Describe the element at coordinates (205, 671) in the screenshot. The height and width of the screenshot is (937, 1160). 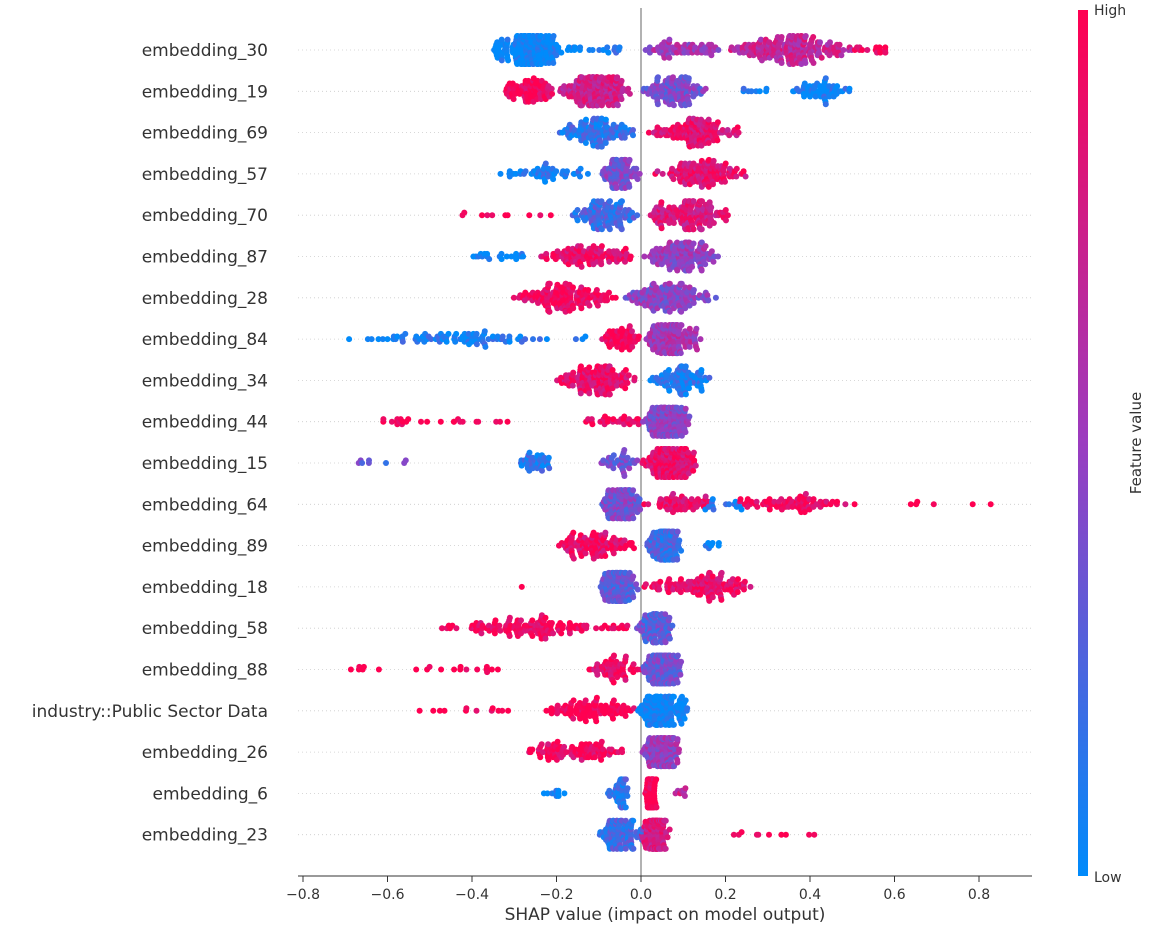
I see `feature-label: embedding_88` at that location.